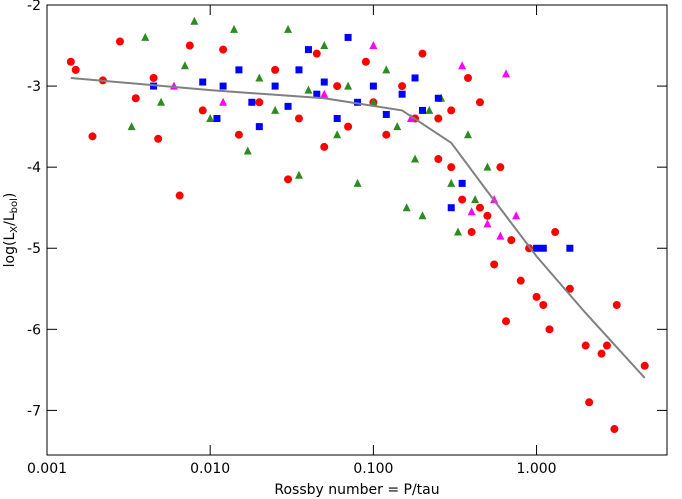  Describe the element at coordinates (10, 195) in the screenshot. I see `y-label-part: )` at that location.